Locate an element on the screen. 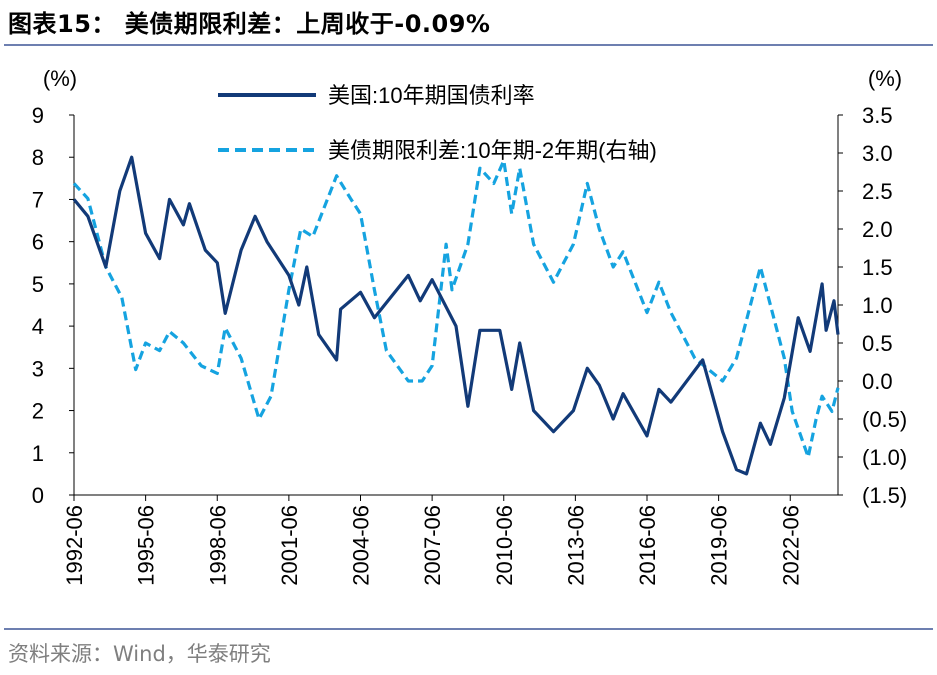  left-tick-label: 1 is located at coordinates (38, 453).